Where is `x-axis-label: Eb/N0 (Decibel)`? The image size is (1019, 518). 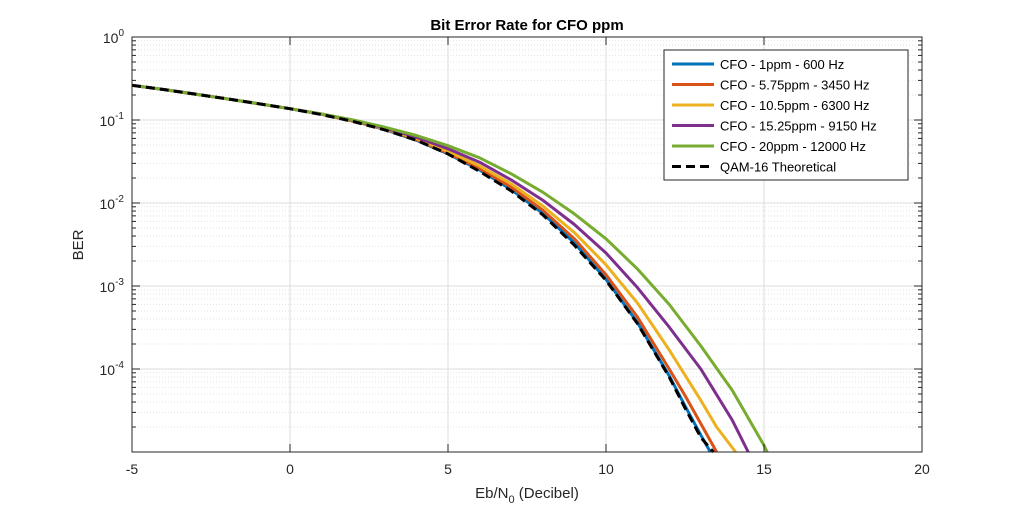
x-axis-label: Eb/N0 (Decibel) is located at coordinates (527, 495).